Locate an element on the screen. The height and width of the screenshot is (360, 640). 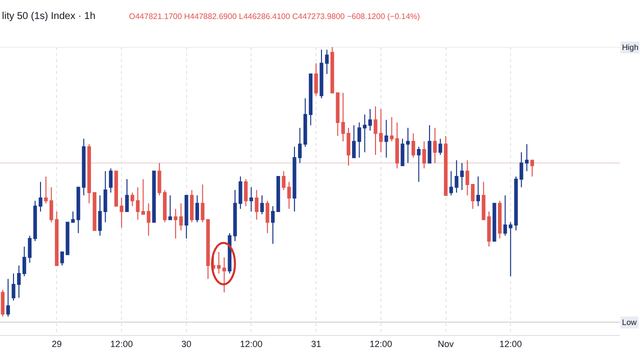
ref-line-label: High is located at coordinates (630, 47).